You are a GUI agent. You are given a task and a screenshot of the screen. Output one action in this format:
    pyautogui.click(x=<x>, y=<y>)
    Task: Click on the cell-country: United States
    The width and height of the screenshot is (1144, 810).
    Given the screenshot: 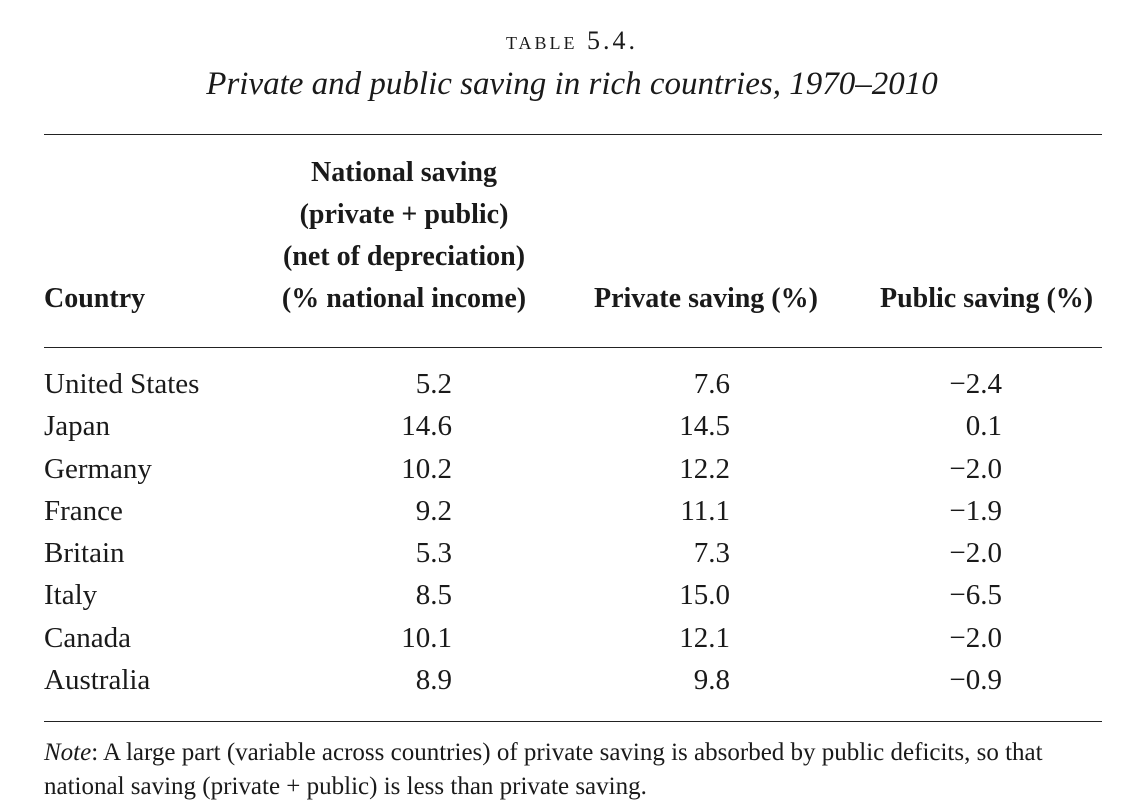 What is the action you would take?
    pyautogui.click(x=122, y=384)
    